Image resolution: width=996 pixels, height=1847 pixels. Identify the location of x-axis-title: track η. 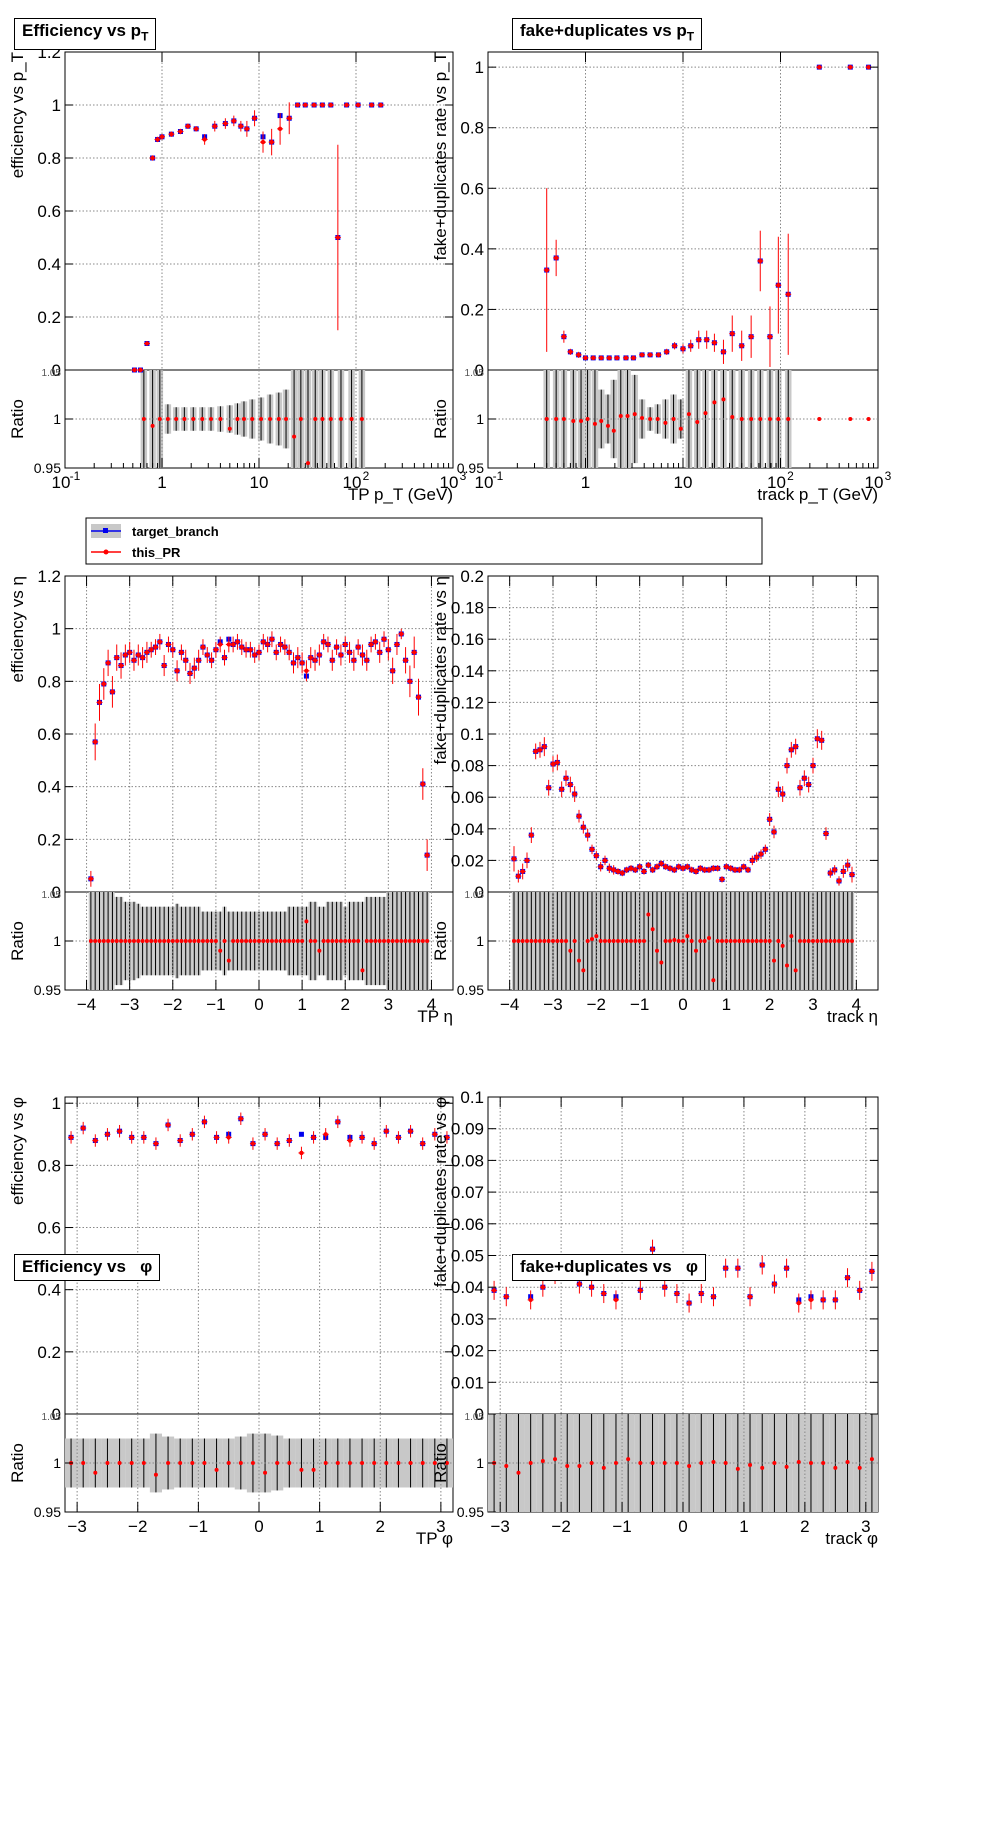
(852, 1016).